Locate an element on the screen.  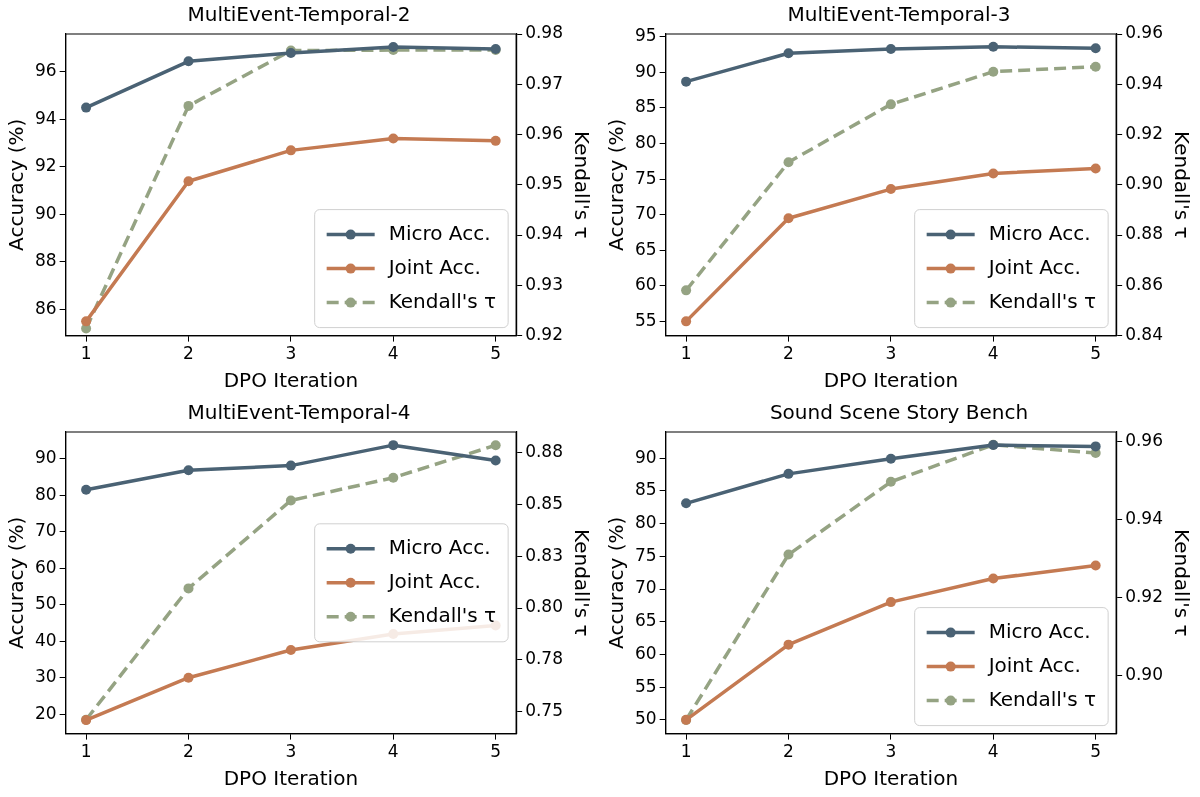
y-tick-label: 30 is located at coordinates (45, 676).